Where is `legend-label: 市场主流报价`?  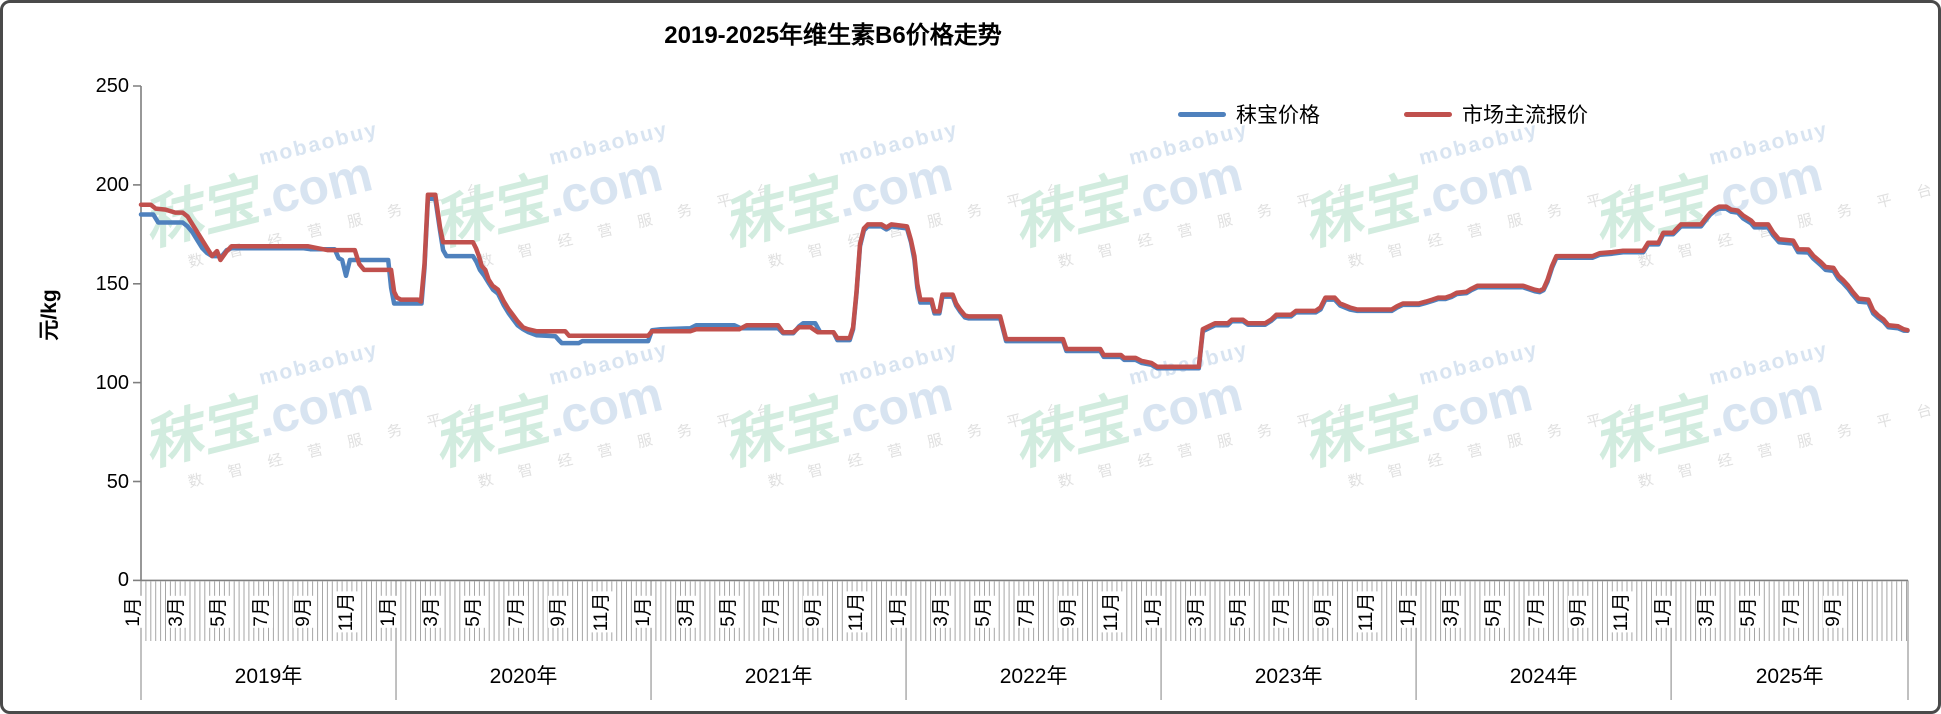
legend-label: 市场主流报价 is located at coordinates (1525, 115).